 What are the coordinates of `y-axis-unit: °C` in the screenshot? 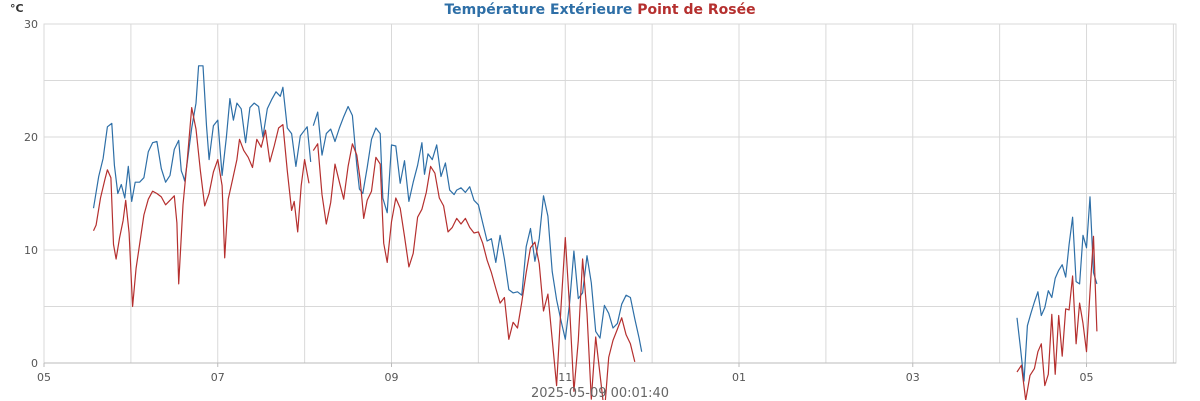 It's located at (17, 8).